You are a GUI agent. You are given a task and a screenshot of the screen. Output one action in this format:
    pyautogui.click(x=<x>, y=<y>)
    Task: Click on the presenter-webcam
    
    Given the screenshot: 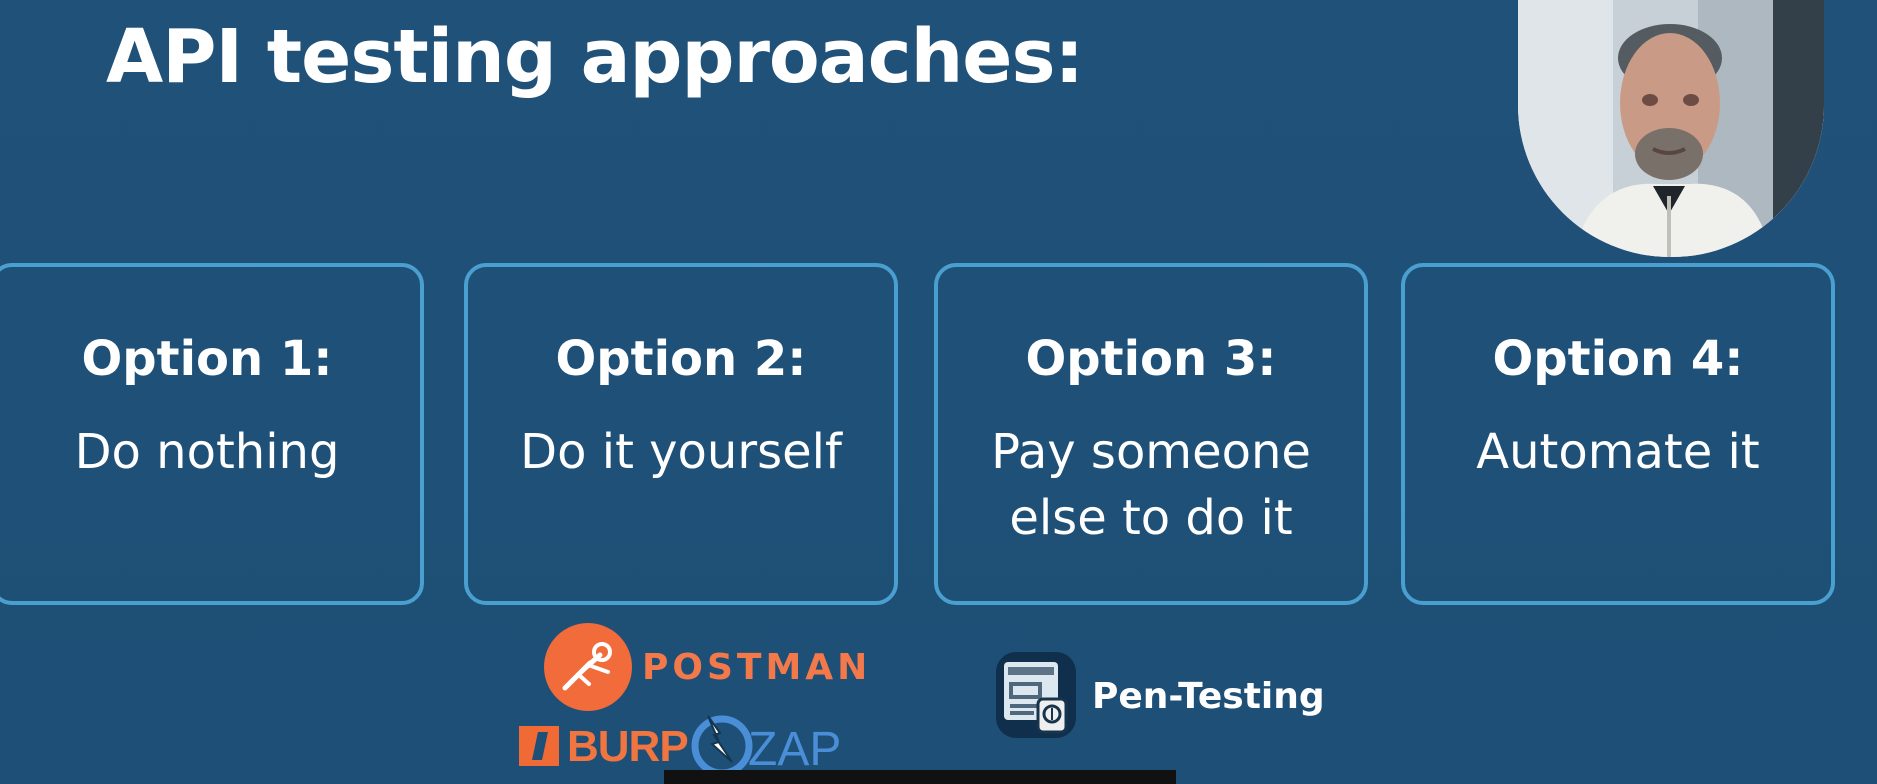 What is the action you would take?
    pyautogui.click(x=1671, y=128)
    